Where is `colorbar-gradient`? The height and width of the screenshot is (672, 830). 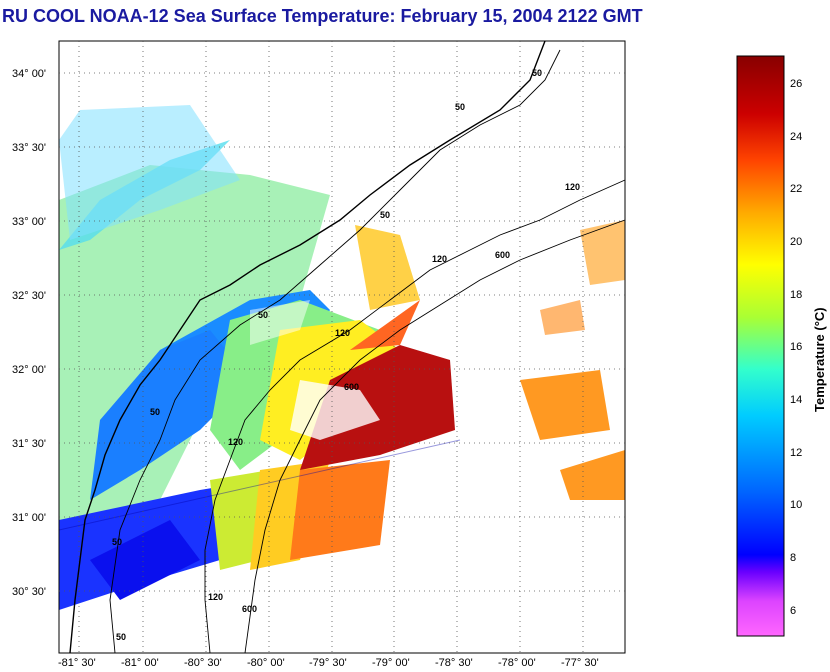 colorbar-gradient is located at coordinates (760, 346).